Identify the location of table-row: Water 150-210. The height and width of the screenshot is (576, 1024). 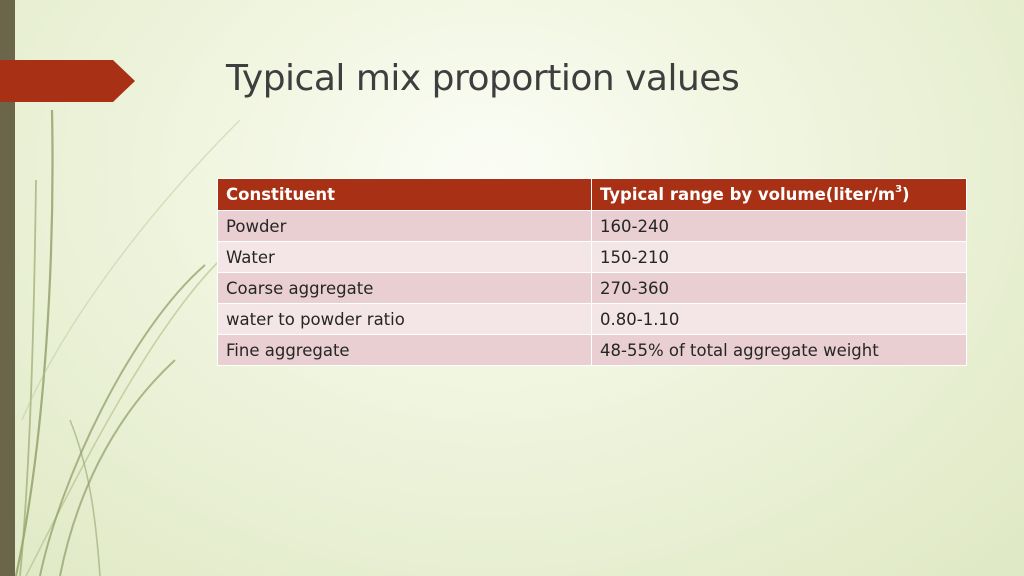
(592, 257).